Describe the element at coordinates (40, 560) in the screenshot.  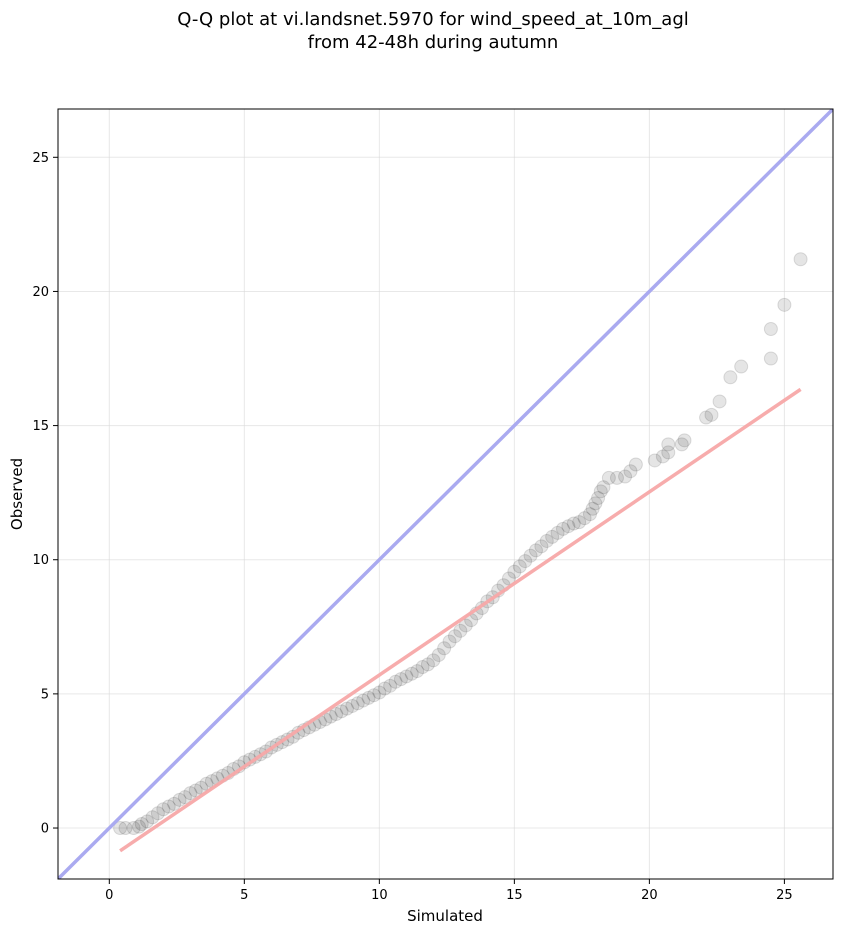
I see `y-tick-label: 10` at that location.